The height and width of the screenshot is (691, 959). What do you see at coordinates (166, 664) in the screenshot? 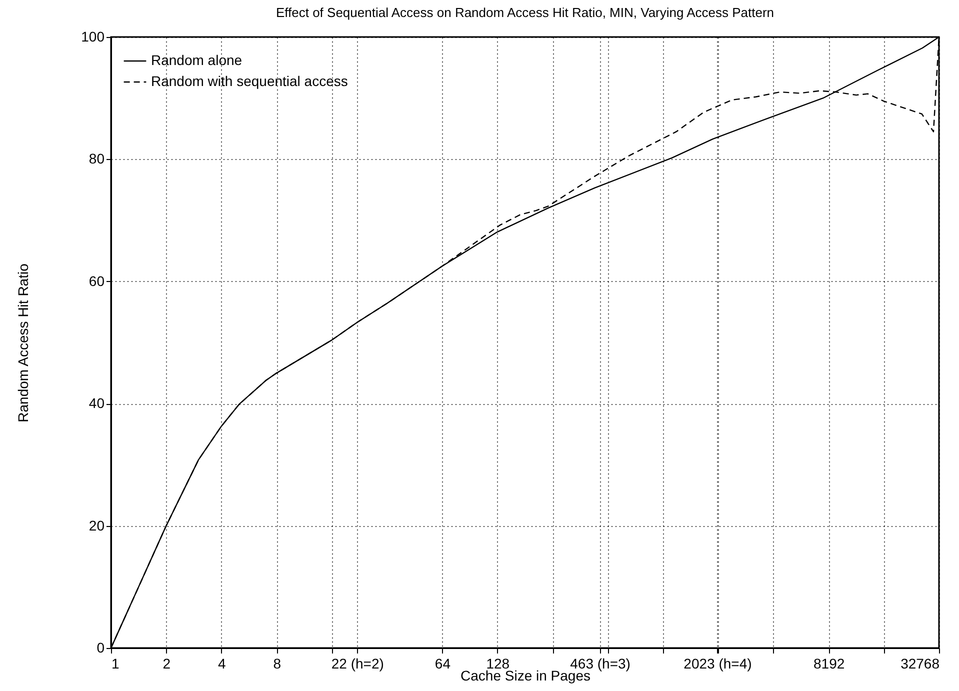
I see `x-tick-label: 2` at bounding box center [166, 664].